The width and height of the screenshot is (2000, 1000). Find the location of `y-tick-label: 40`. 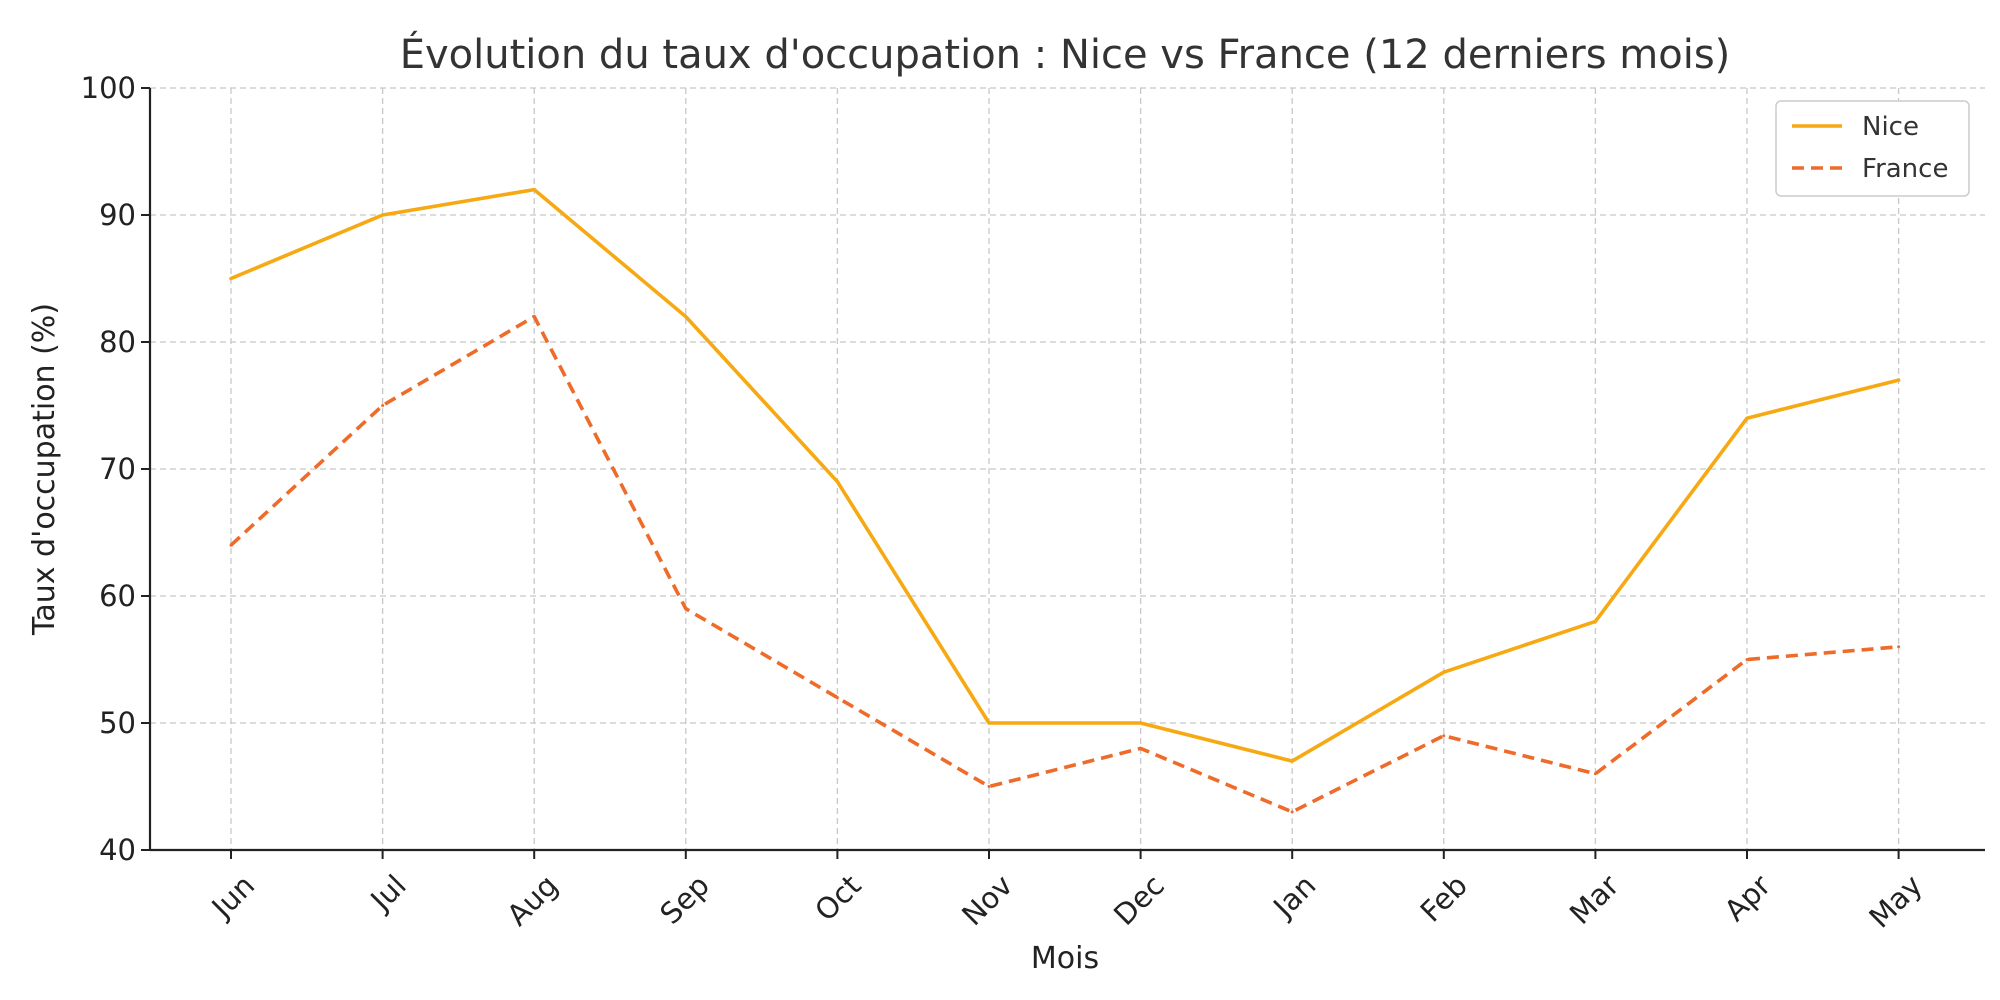

y-tick-label: 40 is located at coordinates (117, 850).